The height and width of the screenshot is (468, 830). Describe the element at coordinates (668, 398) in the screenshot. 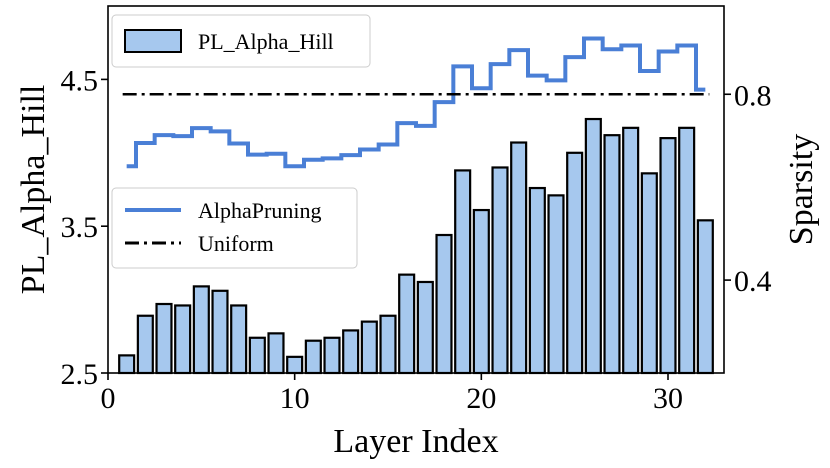

I see `x-tick-label: 30` at that location.